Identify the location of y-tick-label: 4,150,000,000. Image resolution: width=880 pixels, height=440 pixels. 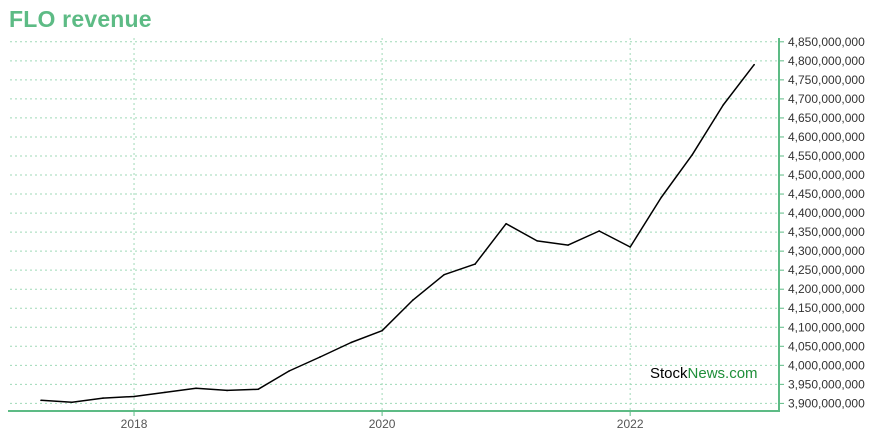
(826, 308).